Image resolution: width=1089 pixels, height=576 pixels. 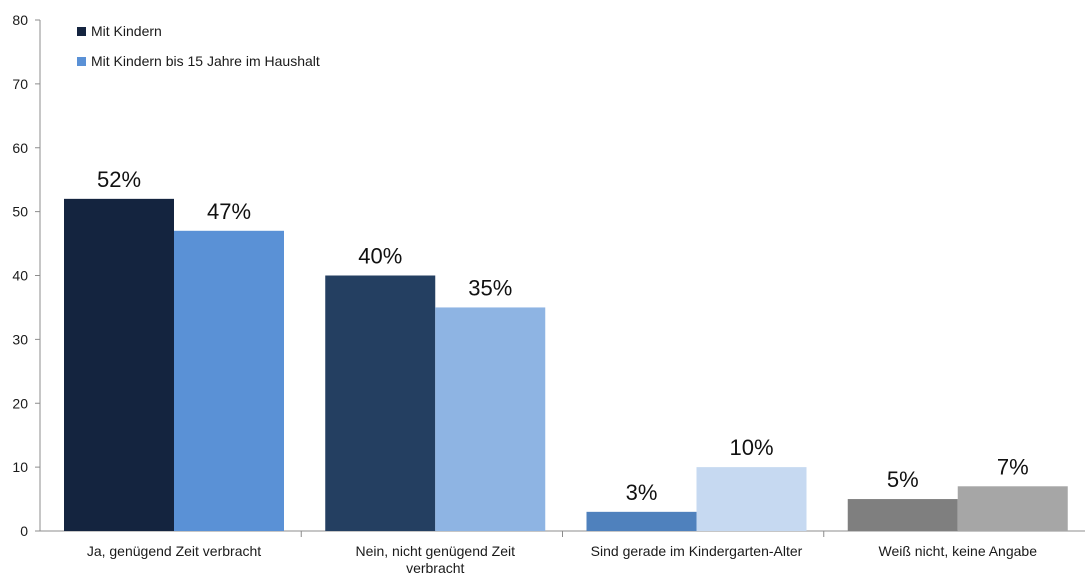 I want to click on y-tick-label: 80, so click(x=20, y=20).